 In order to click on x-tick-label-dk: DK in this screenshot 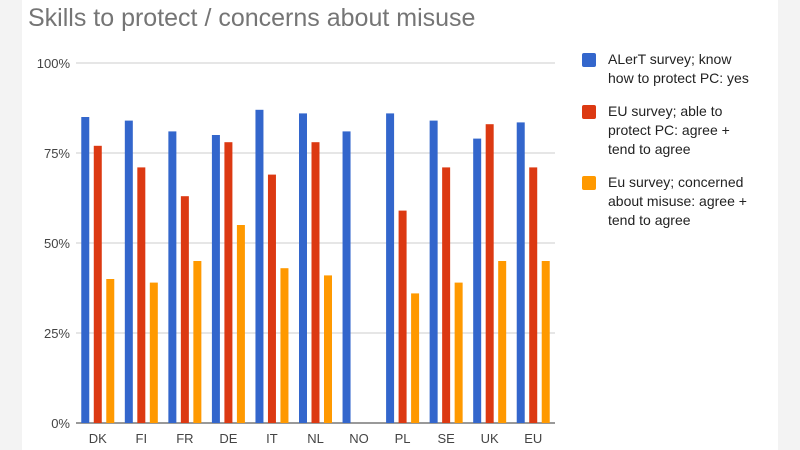, I will do `click(98, 438)`.